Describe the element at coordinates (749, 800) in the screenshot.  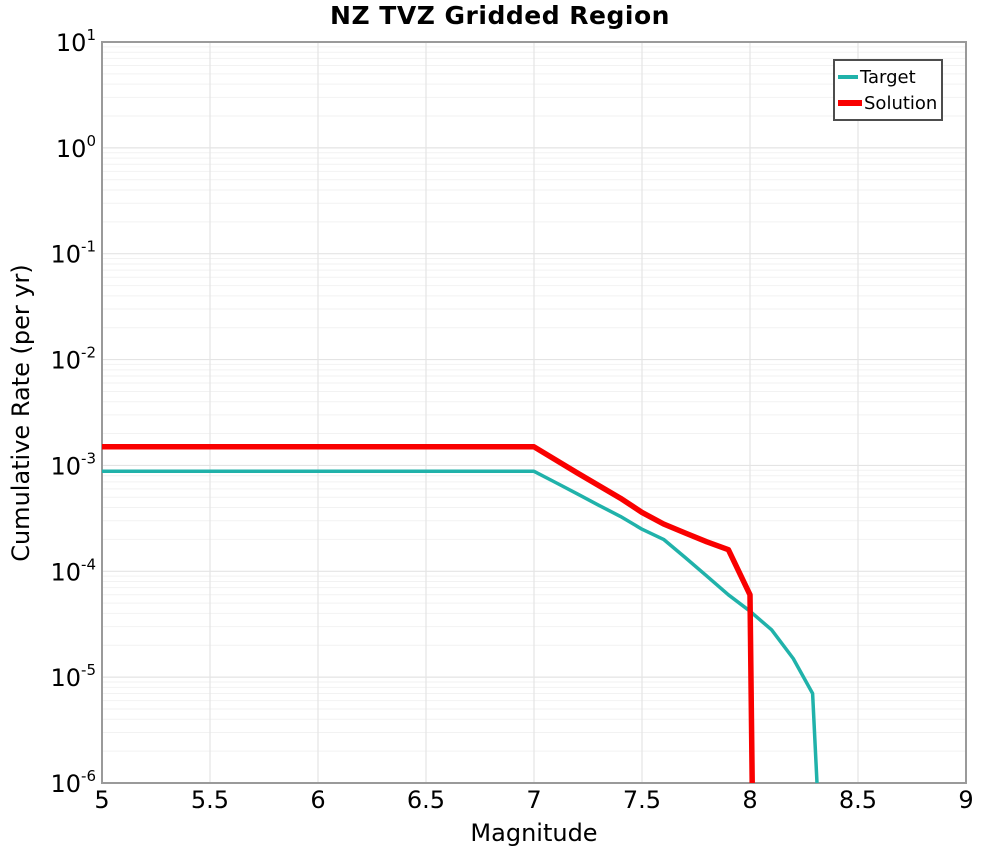
I see `x-tick-label: 8` at that location.